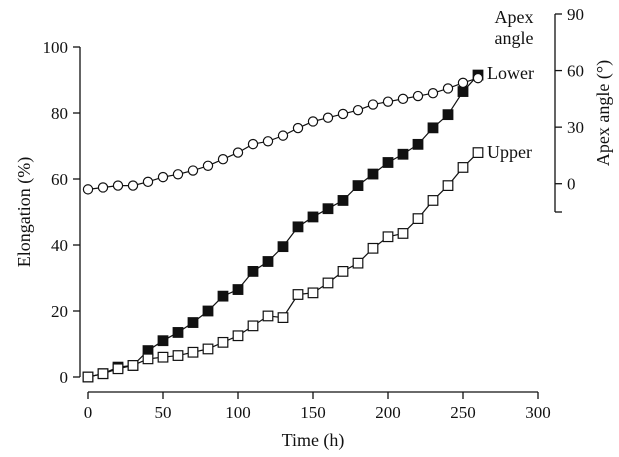  What do you see at coordinates (163, 412) in the screenshot?
I see `x-tick-label: 50` at bounding box center [163, 412].